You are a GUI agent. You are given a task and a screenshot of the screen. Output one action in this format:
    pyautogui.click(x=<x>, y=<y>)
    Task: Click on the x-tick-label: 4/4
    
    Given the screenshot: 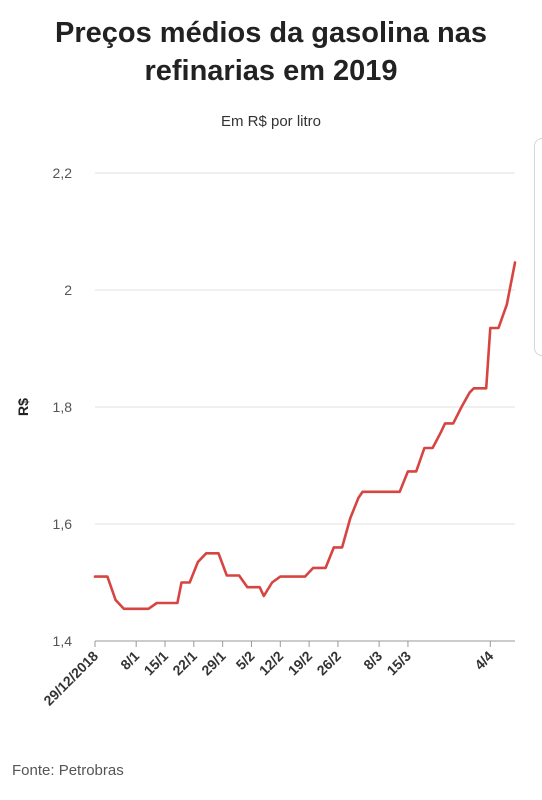 What is the action you would take?
    pyautogui.click(x=483, y=660)
    